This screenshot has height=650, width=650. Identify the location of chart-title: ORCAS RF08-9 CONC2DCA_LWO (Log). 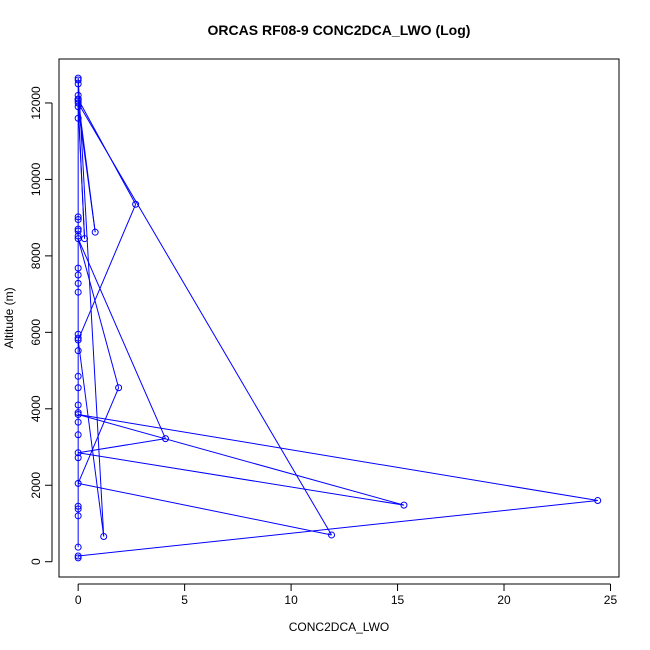
(339, 30).